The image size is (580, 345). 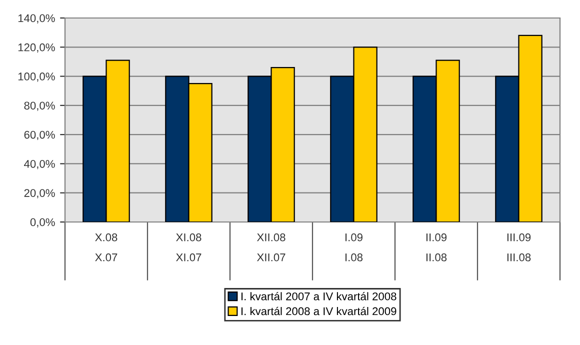 I want to click on y-tick-label: 40,0%, so click(x=39, y=165).